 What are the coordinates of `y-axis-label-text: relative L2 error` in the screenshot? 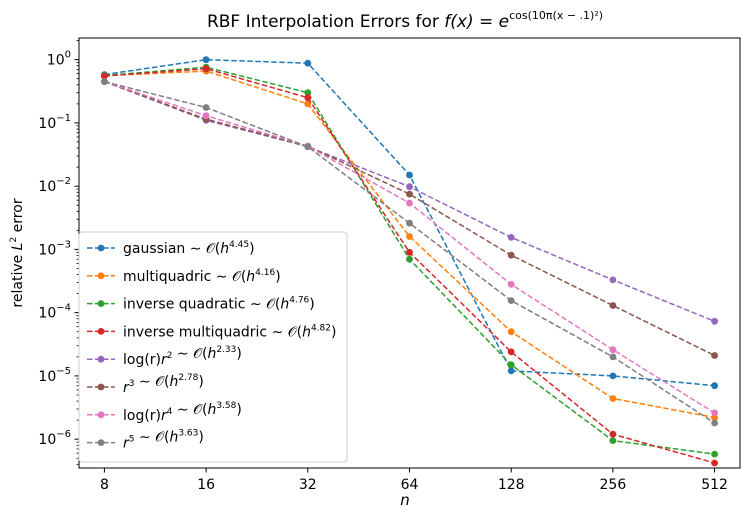 It's located at (17, 252).